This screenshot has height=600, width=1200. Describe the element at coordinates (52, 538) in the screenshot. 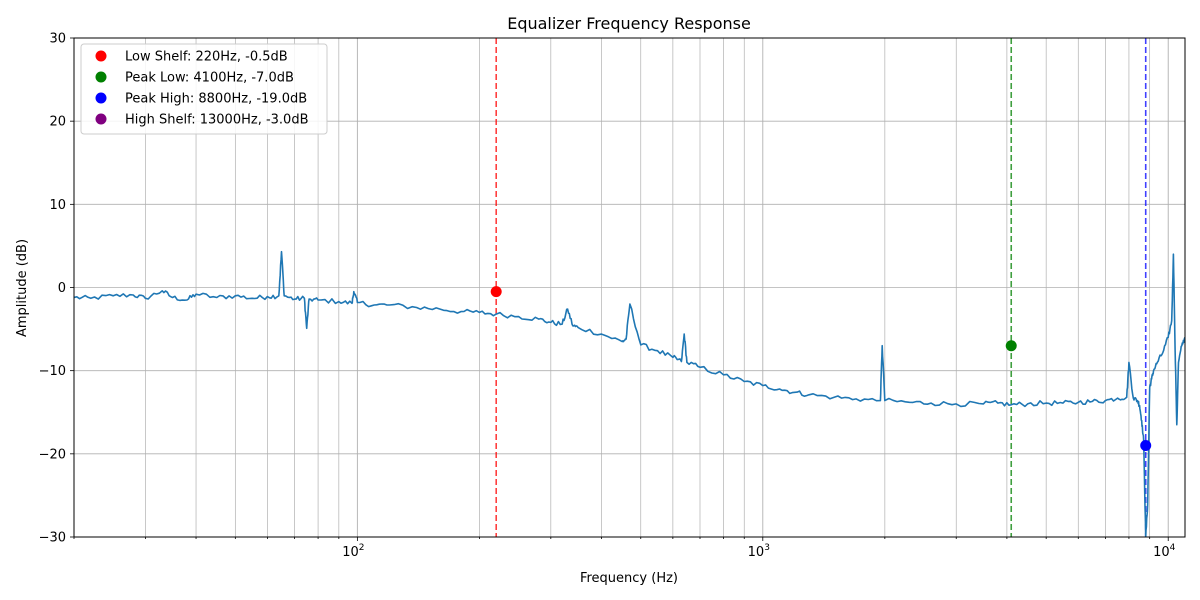

I see `y-tick-label: −30` at that location.